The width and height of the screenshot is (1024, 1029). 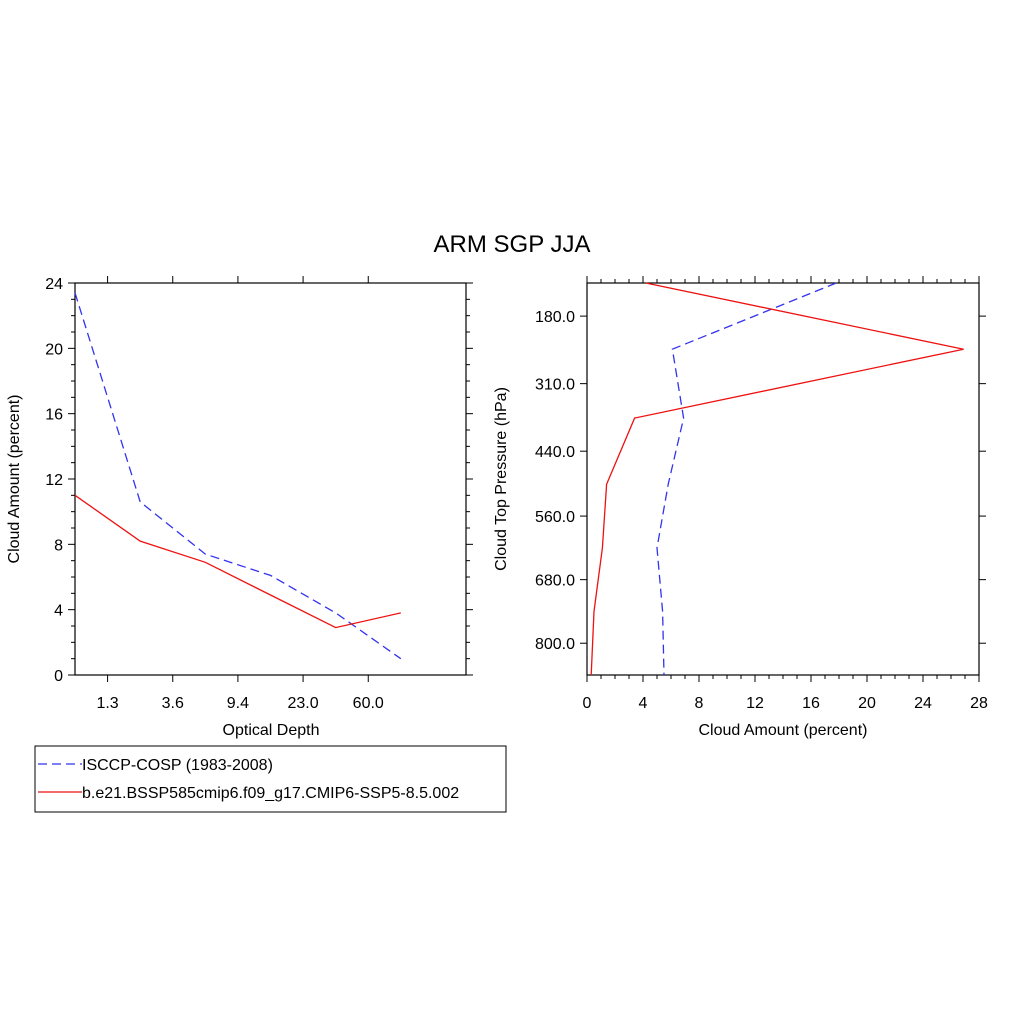 I want to click on left-y-tick-label: 0, so click(x=58, y=676).